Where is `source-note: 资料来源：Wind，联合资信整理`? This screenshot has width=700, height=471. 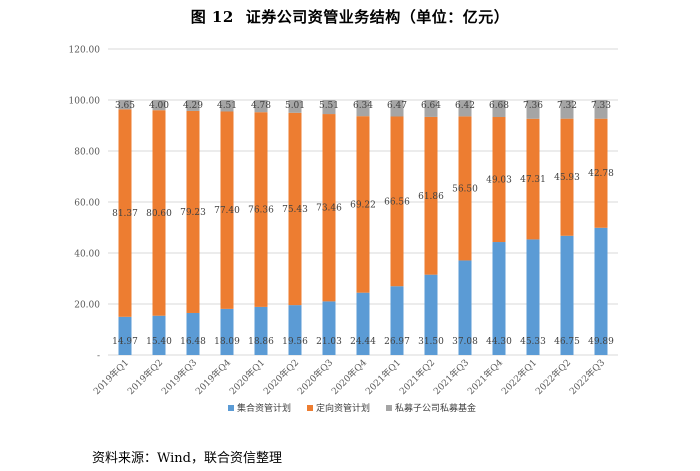
source-note: 资料来源：Wind，联合资信整理 is located at coordinates (187, 458).